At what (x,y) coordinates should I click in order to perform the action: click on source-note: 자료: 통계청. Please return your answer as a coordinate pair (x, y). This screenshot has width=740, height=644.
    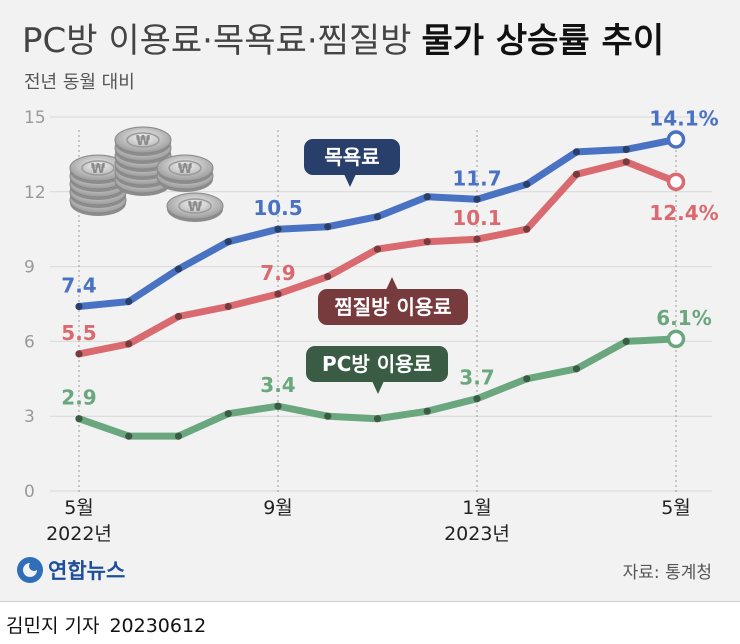
    Looking at the image, I should click on (667, 573).